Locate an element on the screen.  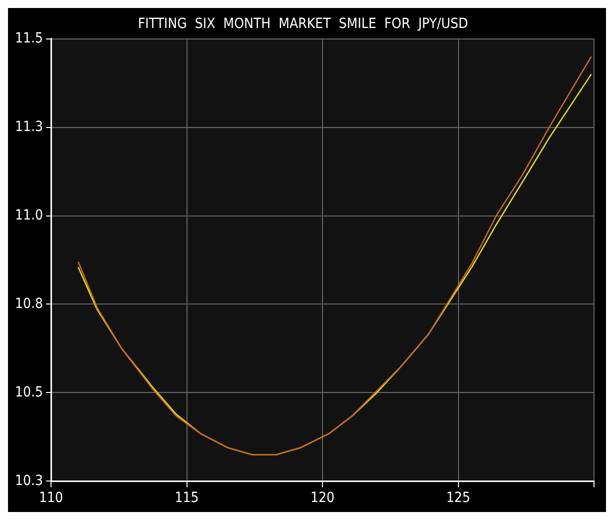
x-tick-label: 125 is located at coordinates (458, 498).